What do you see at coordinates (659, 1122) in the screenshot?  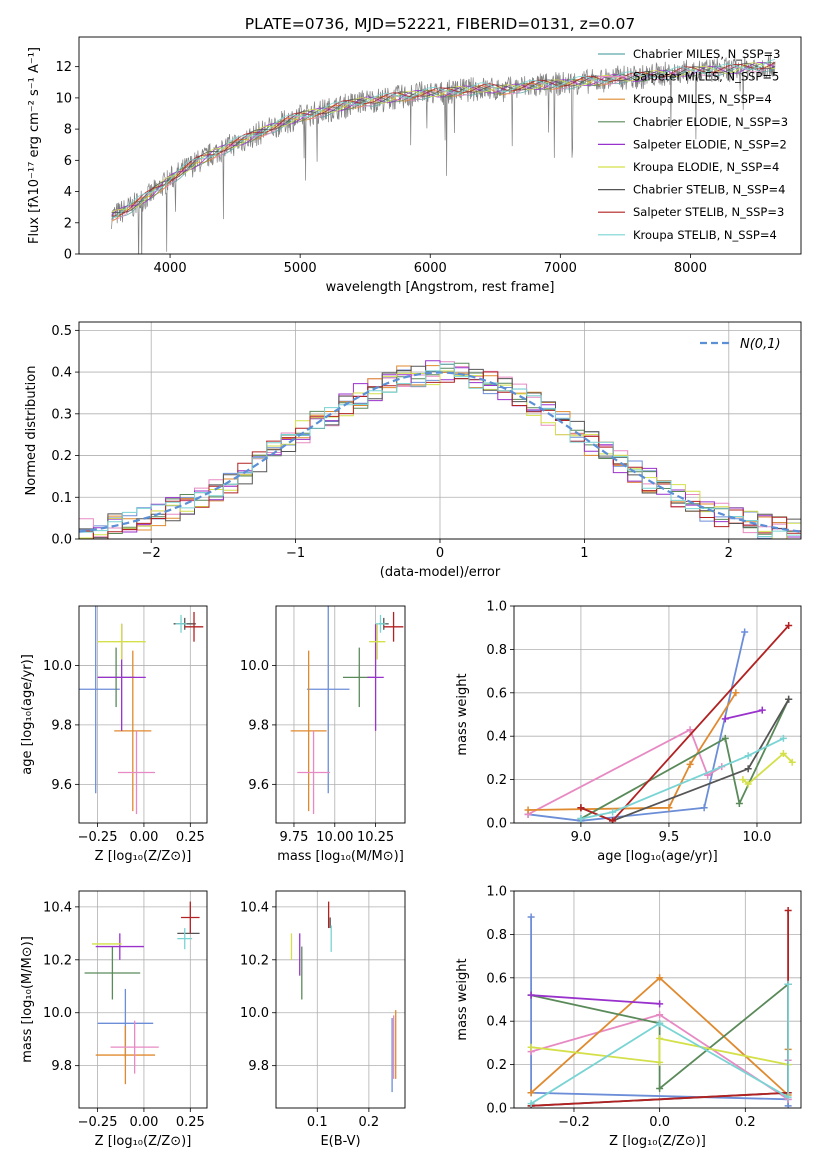 I see `x-tick-label: 0.0` at bounding box center [659, 1122].